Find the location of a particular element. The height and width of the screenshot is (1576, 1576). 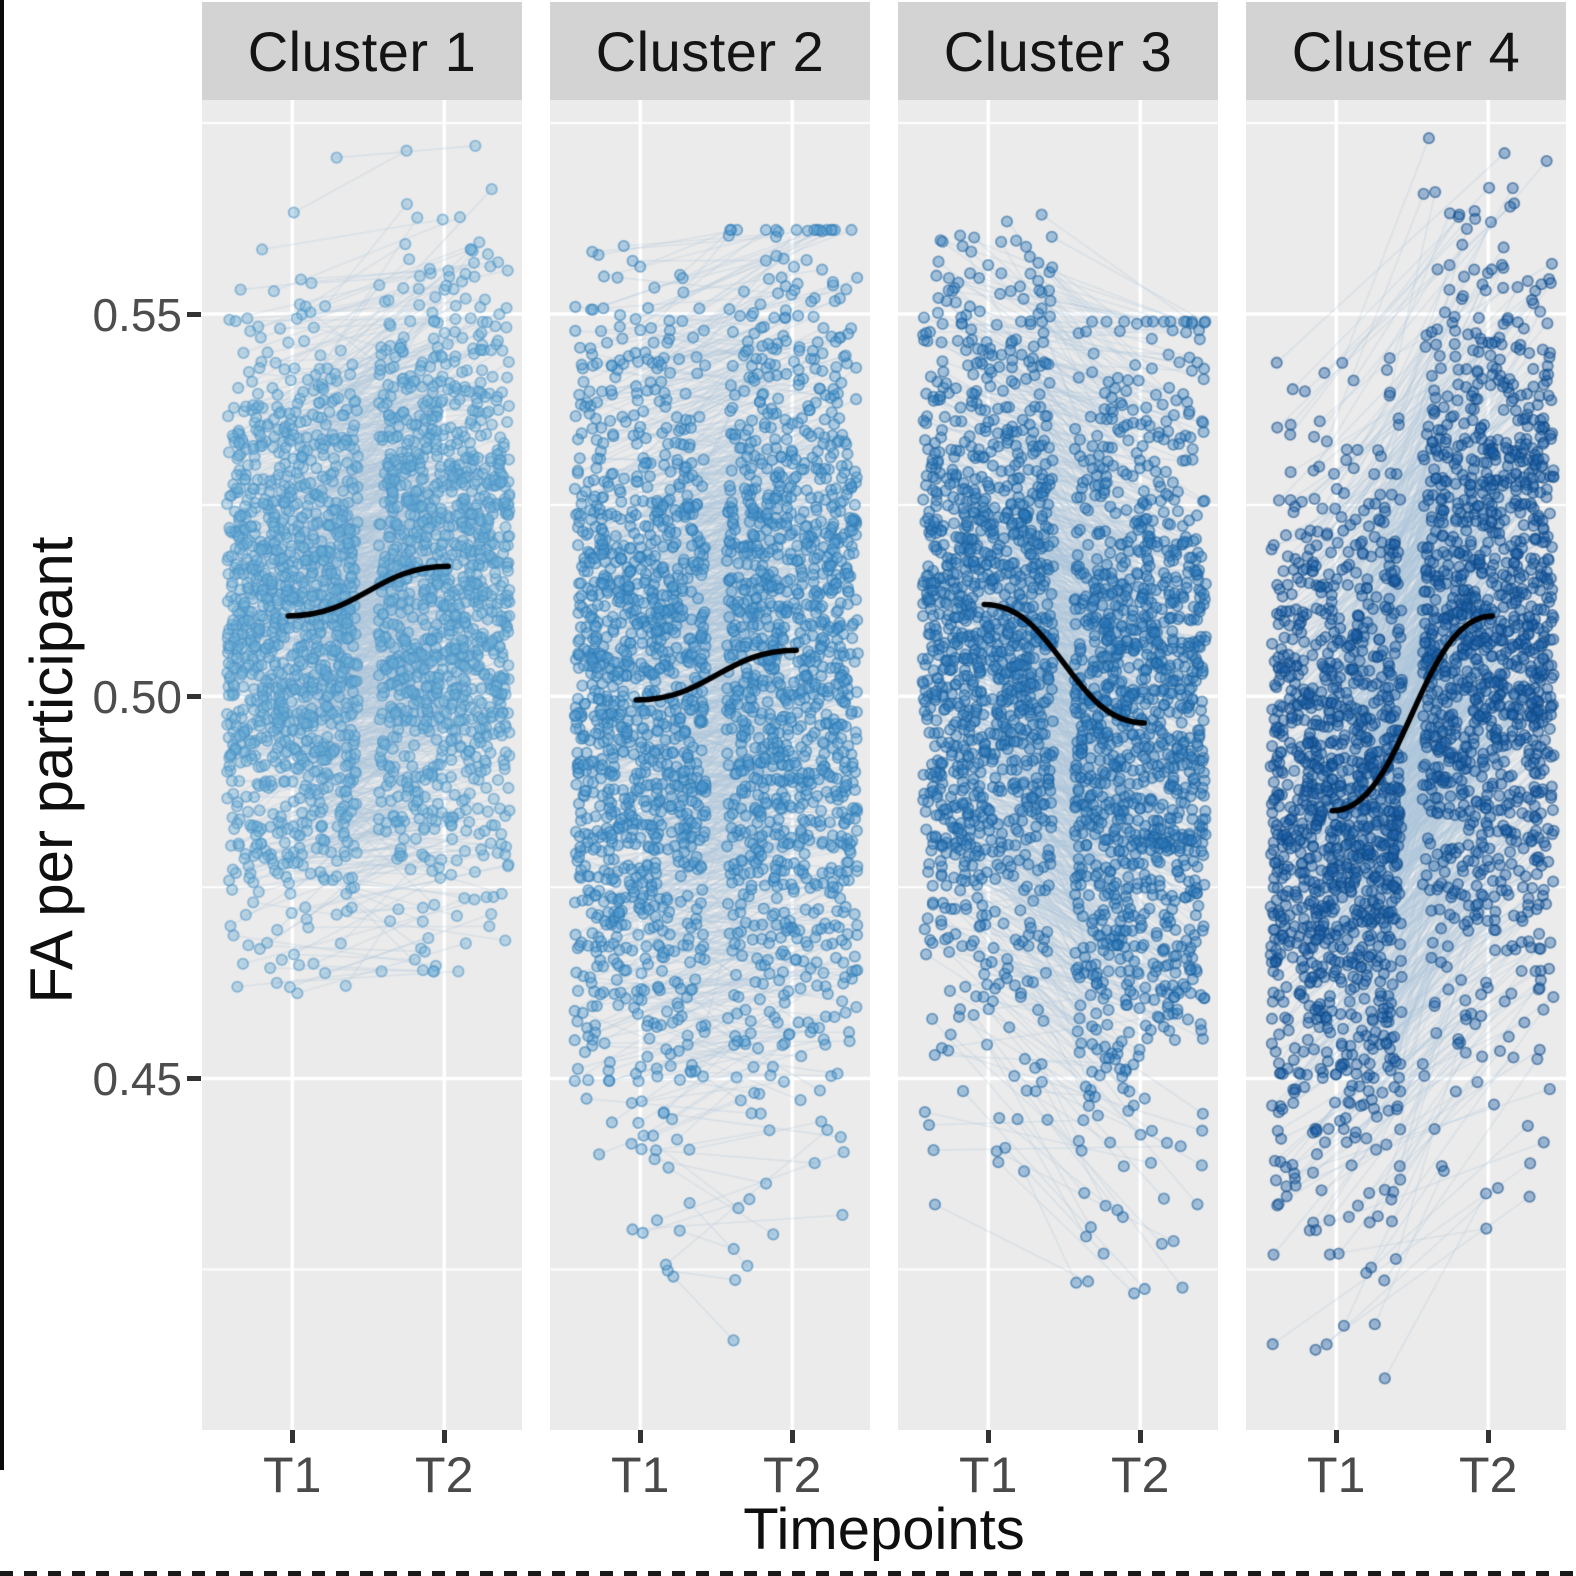

y-tick-label: 0.50 is located at coordinates (137, 697).